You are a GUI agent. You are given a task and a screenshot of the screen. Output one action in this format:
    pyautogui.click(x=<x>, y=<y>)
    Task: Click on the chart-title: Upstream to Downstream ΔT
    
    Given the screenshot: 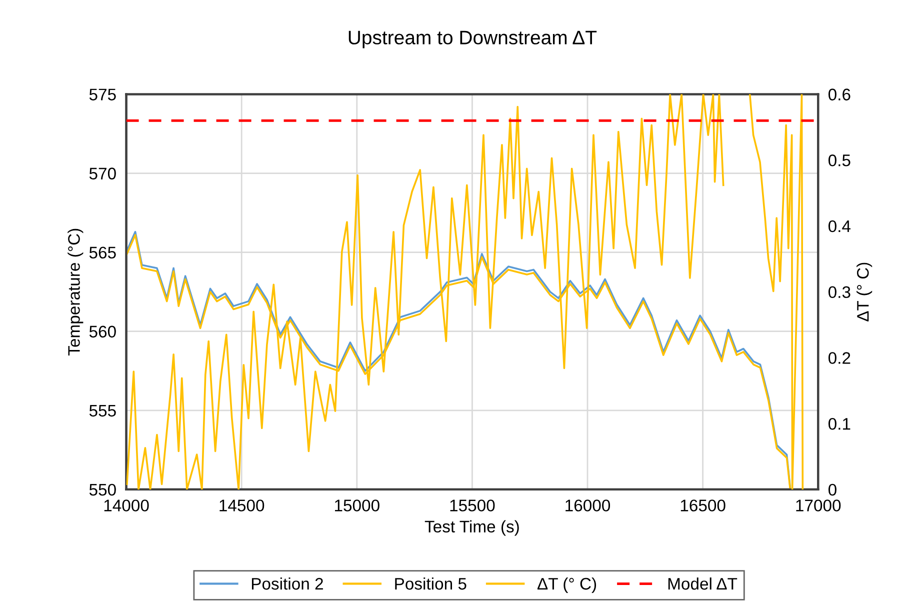 What is the action you would take?
    pyautogui.click(x=472, y=39)
    